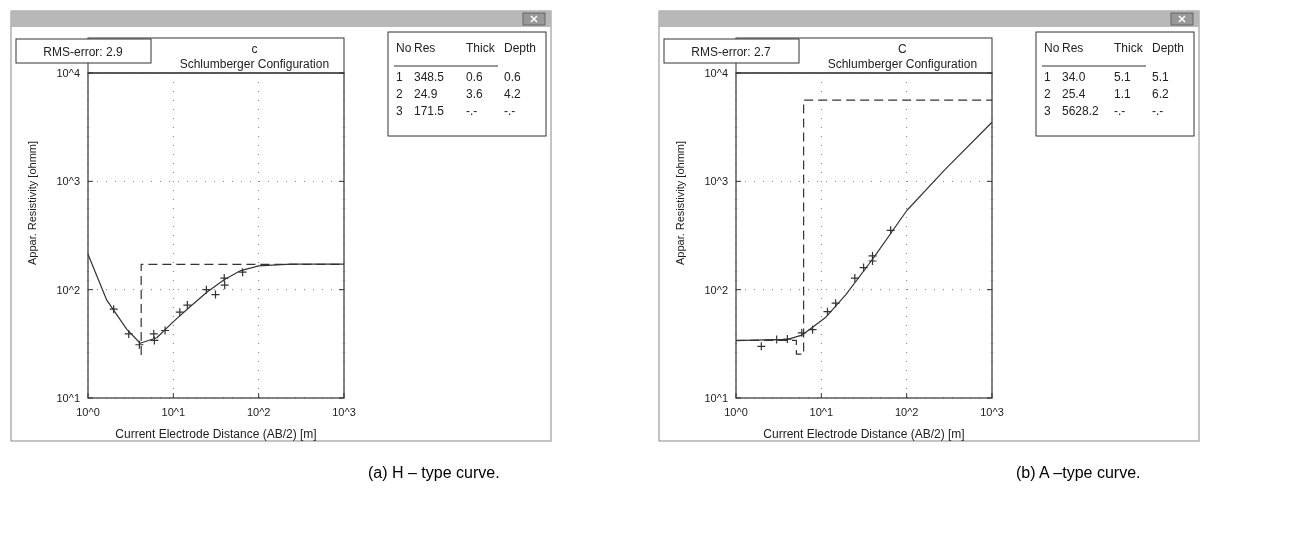 This screenshot has height=560, width=1313. I want to click on text: RMS-error: 2.9, so click(83, 52).